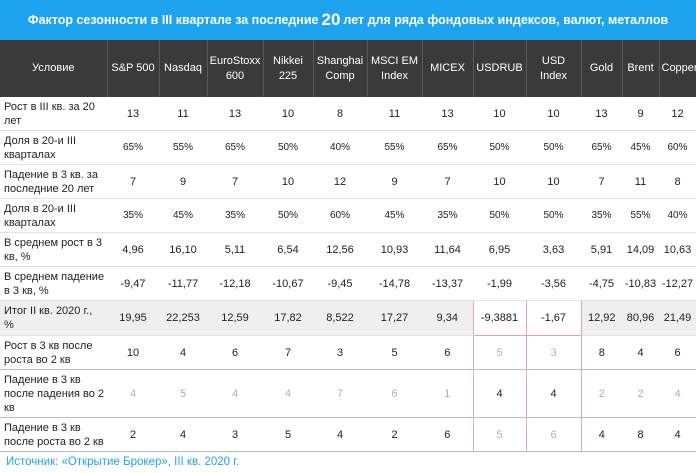 The height and width of the screenshot is (473, 696). I want to click on table-cell: 12,92, so click(601, 318).